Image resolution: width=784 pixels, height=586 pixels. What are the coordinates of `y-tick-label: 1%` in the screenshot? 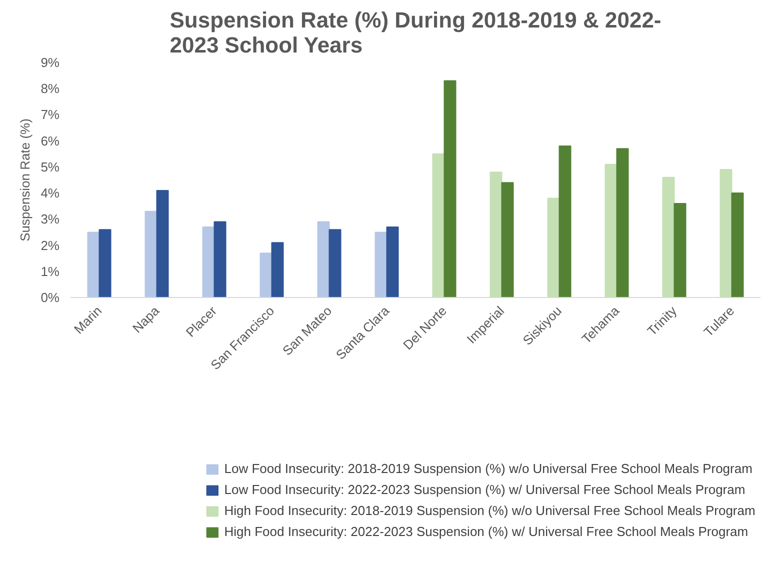 It's located at (50, 271).